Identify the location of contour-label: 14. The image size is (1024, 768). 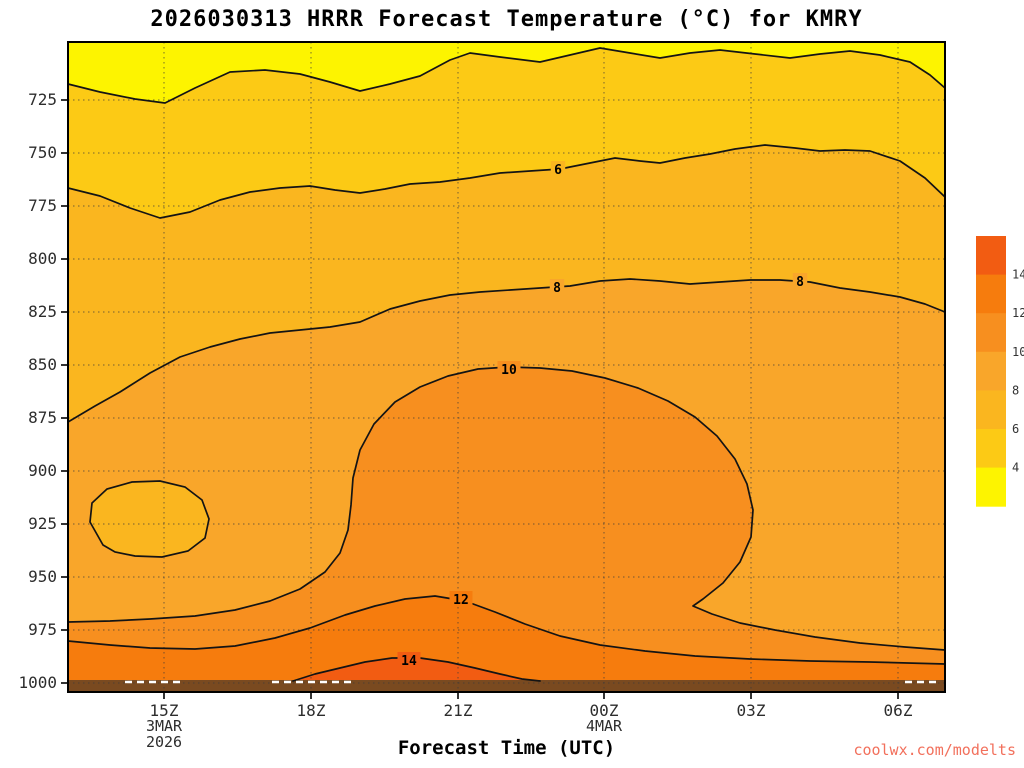
(409, 661).